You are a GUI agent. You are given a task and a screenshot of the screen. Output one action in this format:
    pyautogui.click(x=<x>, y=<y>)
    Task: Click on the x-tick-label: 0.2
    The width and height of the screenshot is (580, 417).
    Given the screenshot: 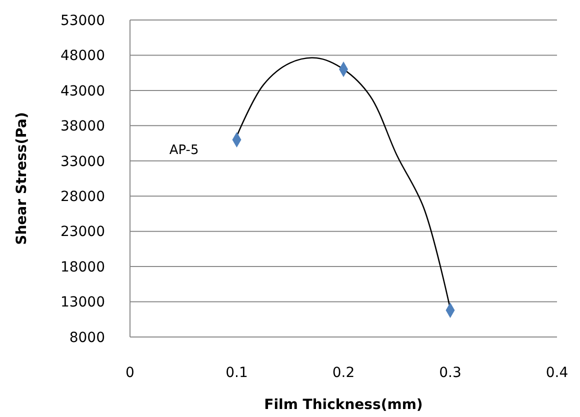 What is the action you would take?
    pyautogui.click(x=343, y=373)
    